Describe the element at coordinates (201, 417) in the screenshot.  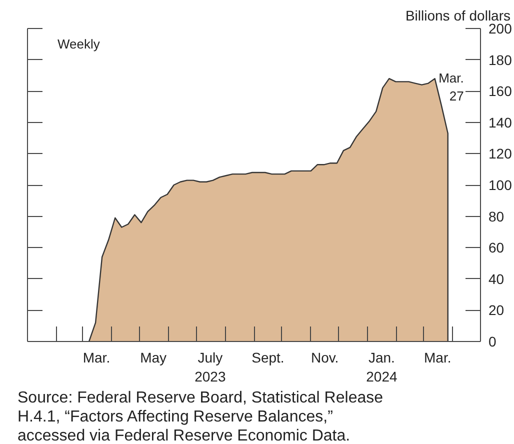
I see `source-note: Source: Federal Reserve Board, Statistical Release H.4.1, “Factors Affecting Reserve Balances,” accessed via Federal Reserve Economic Data.` at that location.